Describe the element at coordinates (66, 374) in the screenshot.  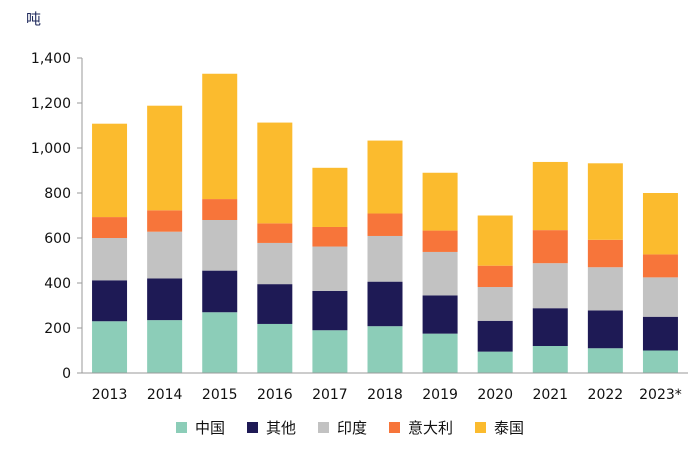
I see `y-tick-label: 0` at that location.